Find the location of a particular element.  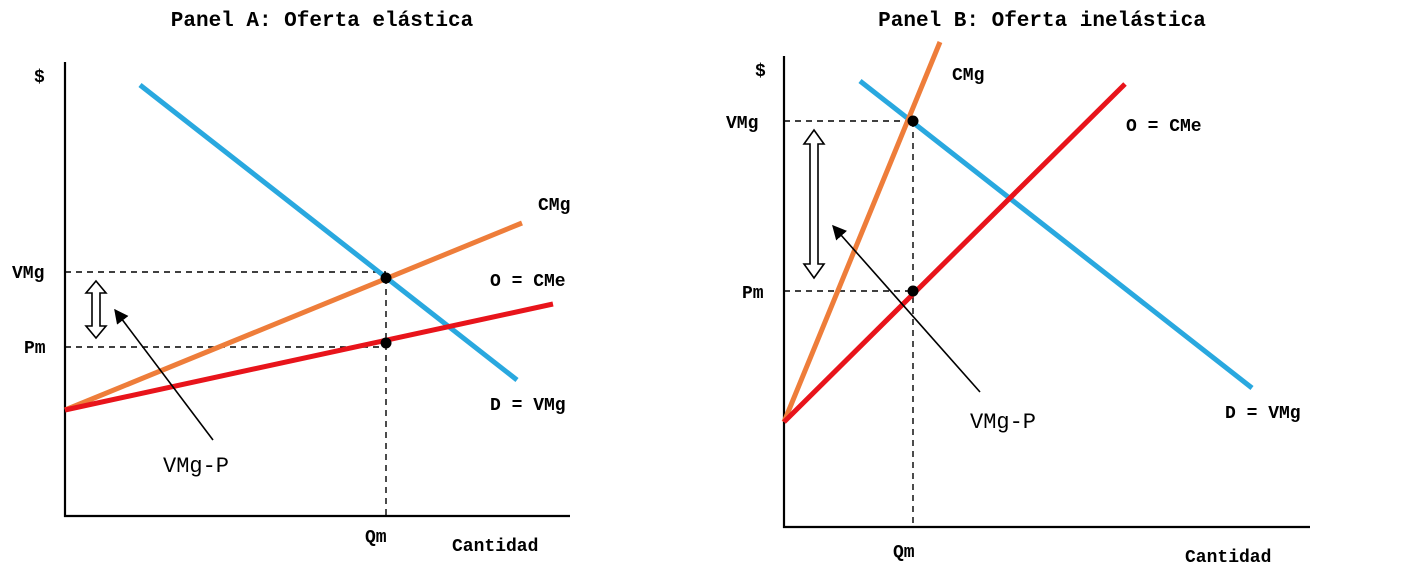

panel-b-cmg-label: CMg is located at coordinates (968, 76).